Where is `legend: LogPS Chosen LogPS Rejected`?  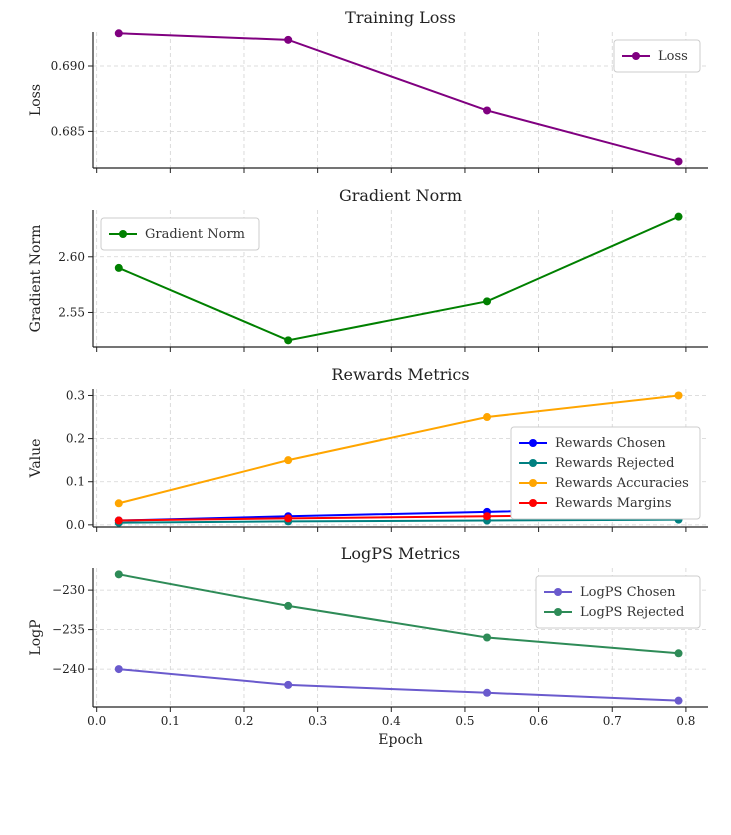 legend: LogPS Chosen LogPS Rejected is located at coordinates (618, 602).